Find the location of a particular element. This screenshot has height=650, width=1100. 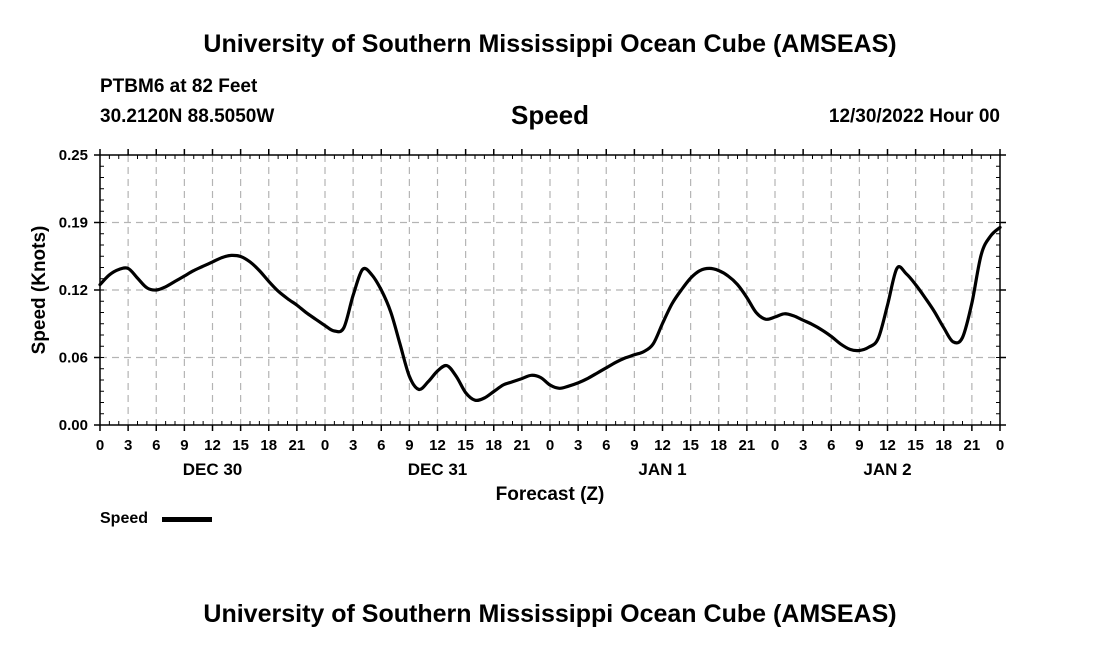

y-axis-label: Speed (Knots) is located at coordinates (39, 290).